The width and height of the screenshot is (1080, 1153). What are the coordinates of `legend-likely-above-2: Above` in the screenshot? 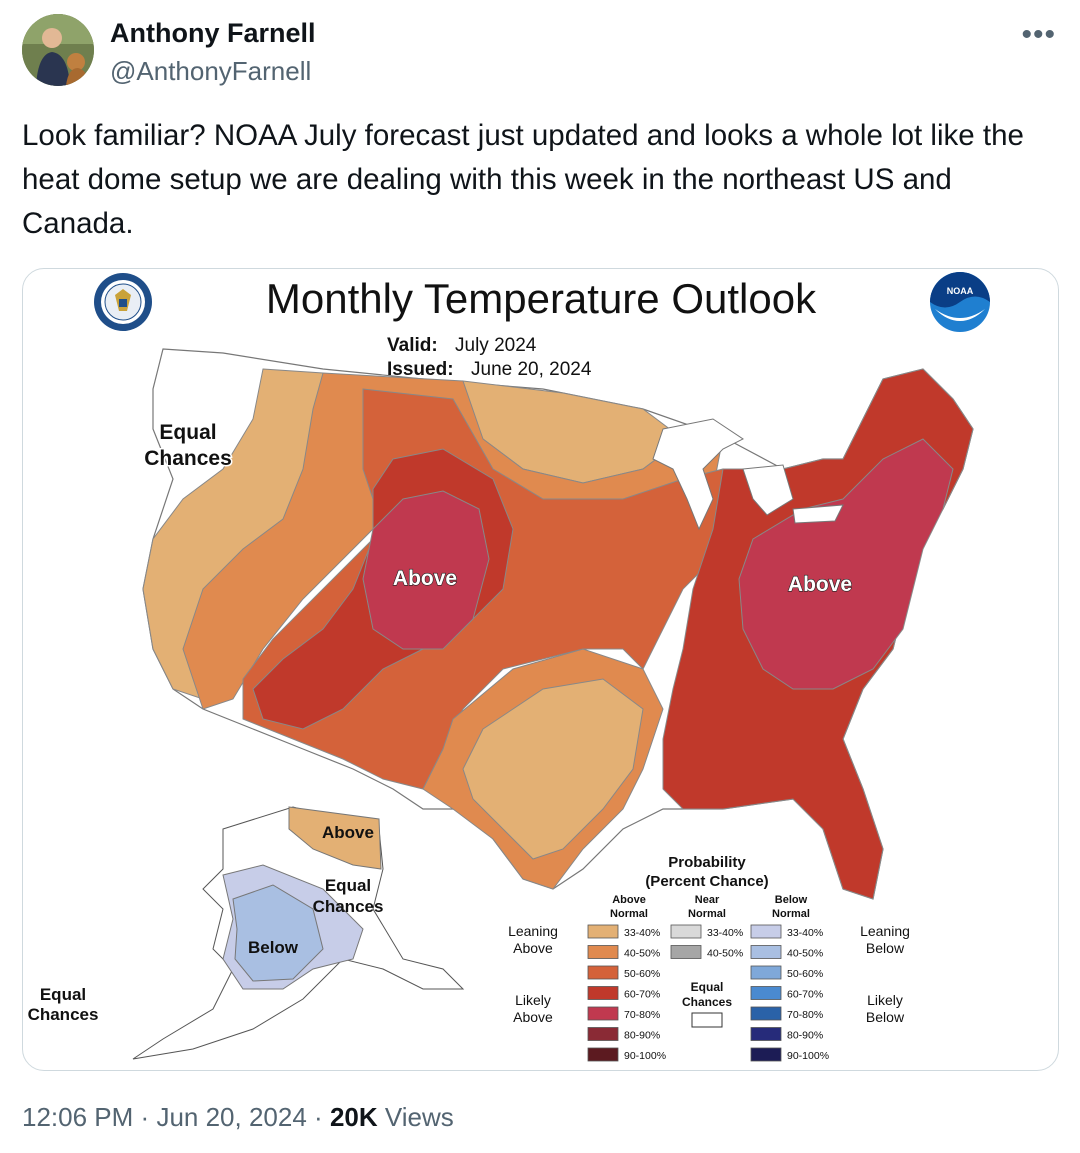 It's located at (533, 1017).